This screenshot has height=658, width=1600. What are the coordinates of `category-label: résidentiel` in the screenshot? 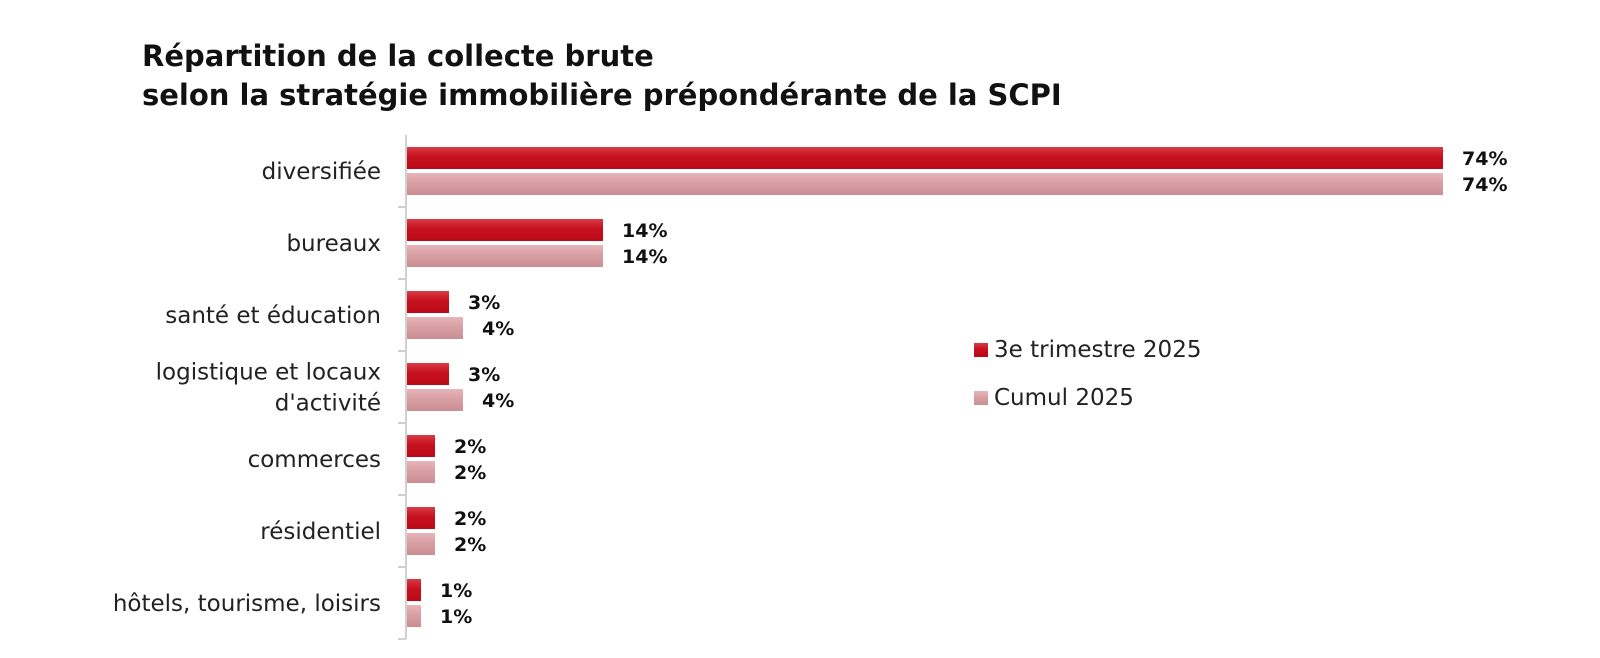 It's located at (320, 532).